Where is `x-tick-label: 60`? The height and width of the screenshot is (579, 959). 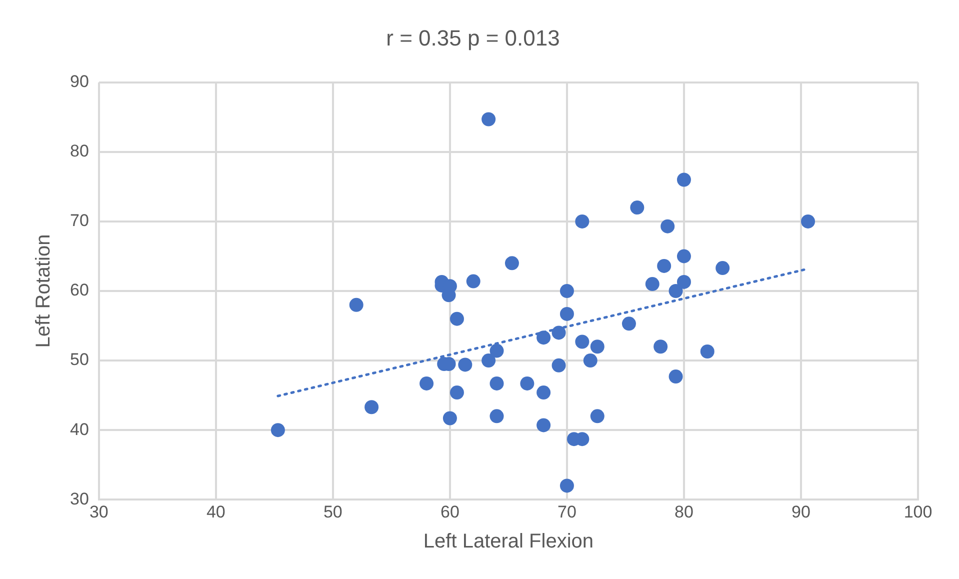
x-tick-label: 60 is located at coordinates (450, 512).